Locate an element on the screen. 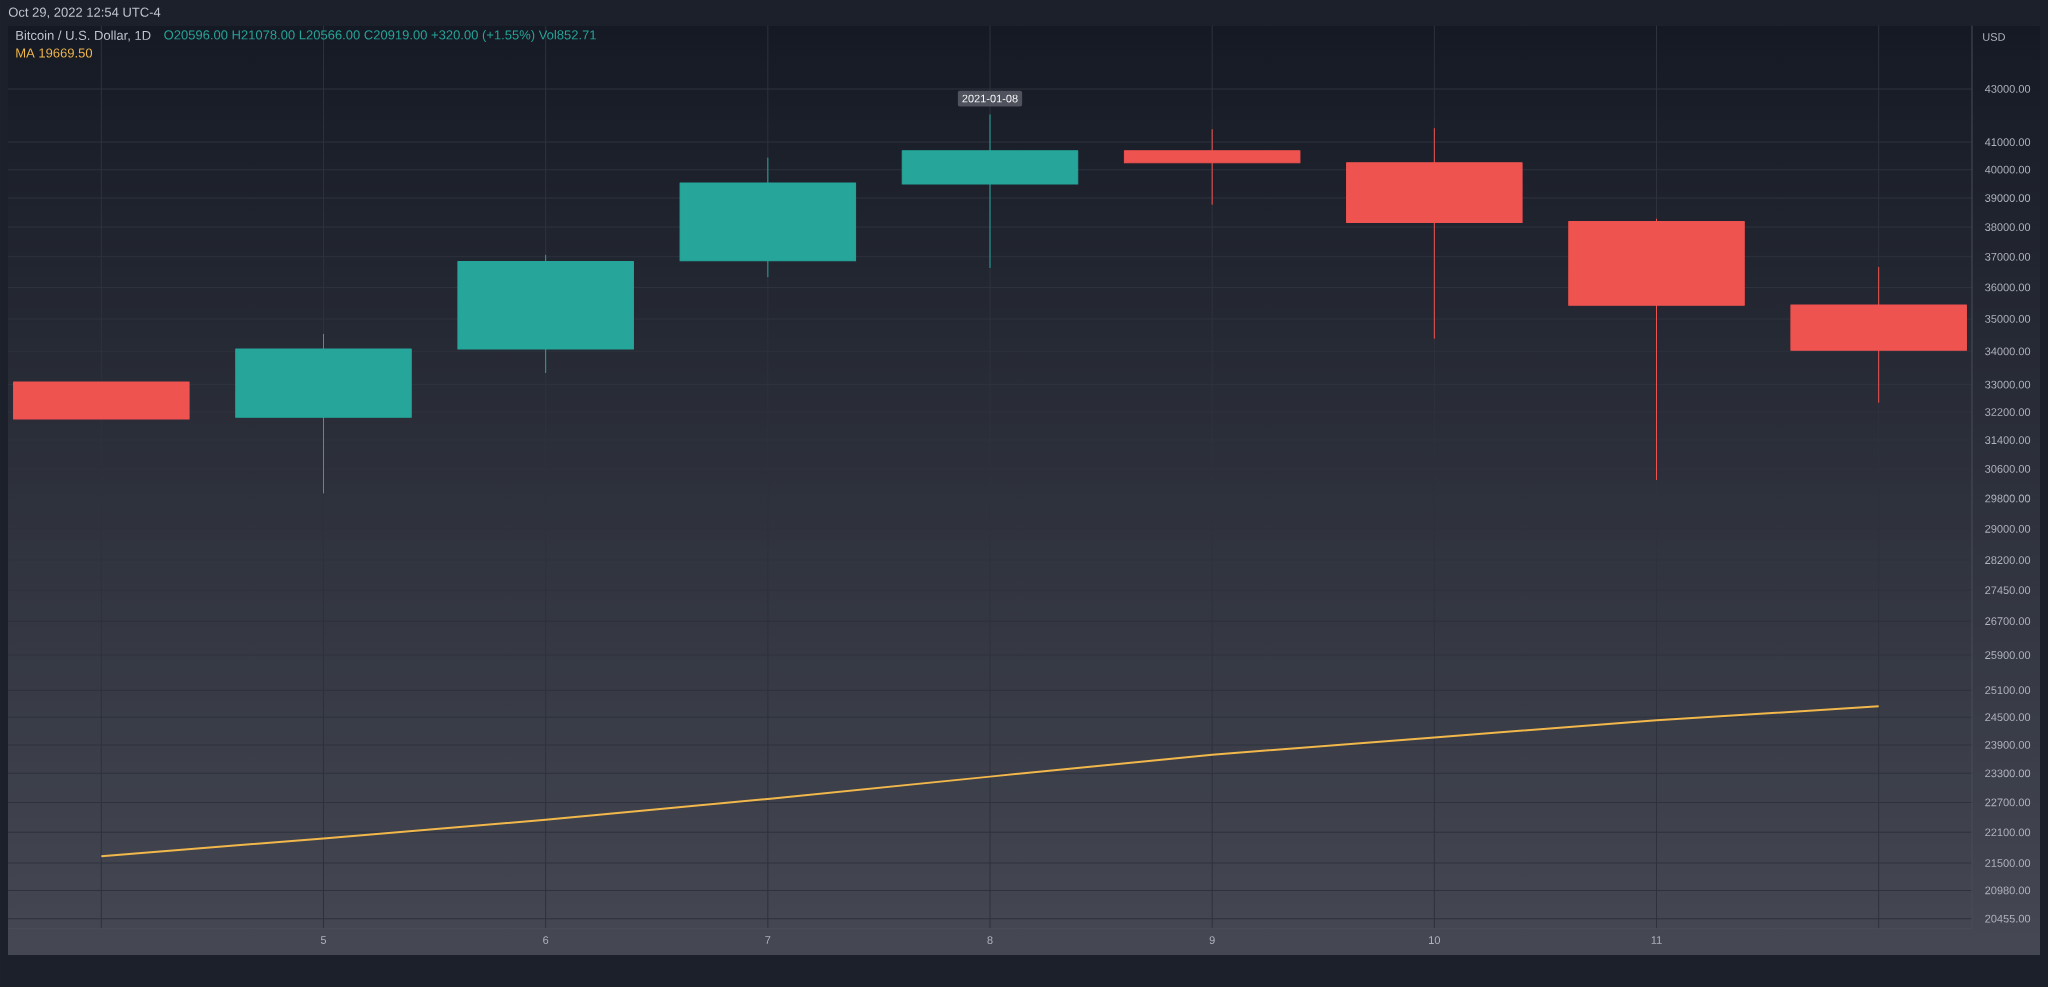 The width and height of the screenshot is (2048, 987). y-tick-label: 33000.00 is located at coordinates (2008, 384).